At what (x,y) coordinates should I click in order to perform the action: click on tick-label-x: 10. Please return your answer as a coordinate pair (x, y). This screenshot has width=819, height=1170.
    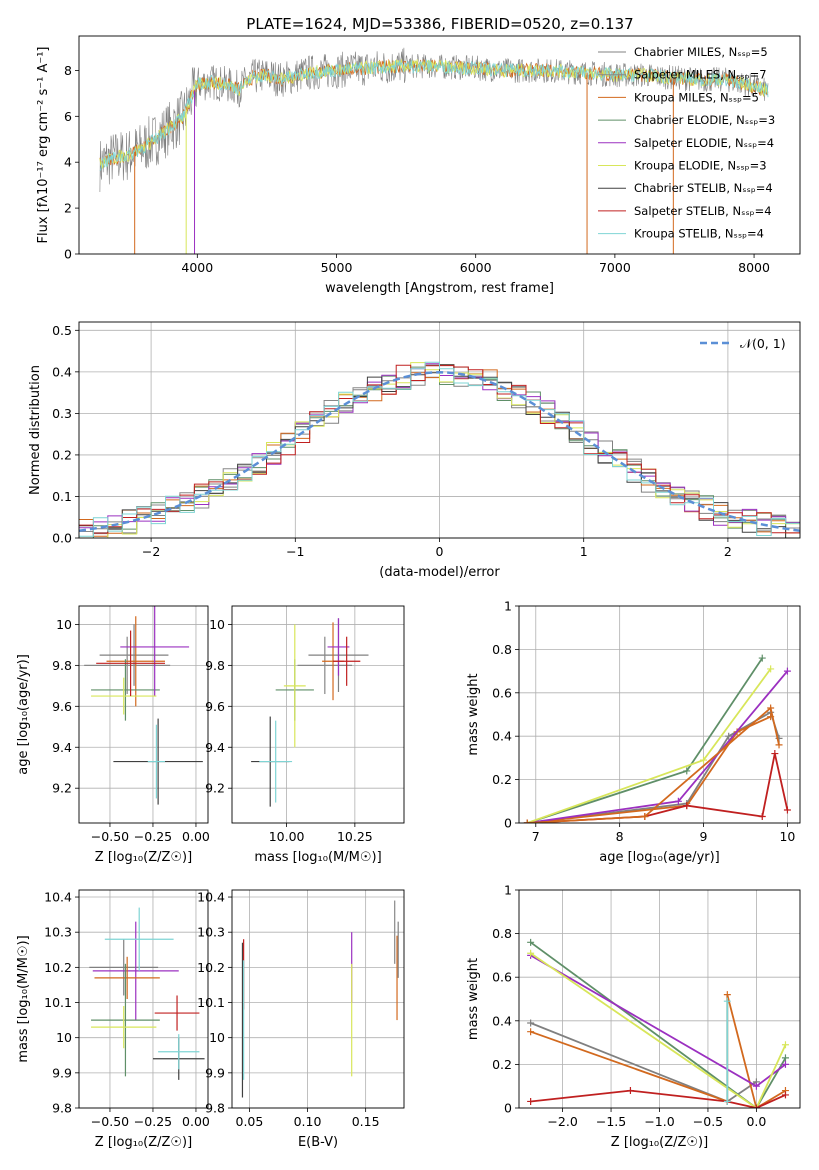
    Looking at the image, I should click on (787, 836).